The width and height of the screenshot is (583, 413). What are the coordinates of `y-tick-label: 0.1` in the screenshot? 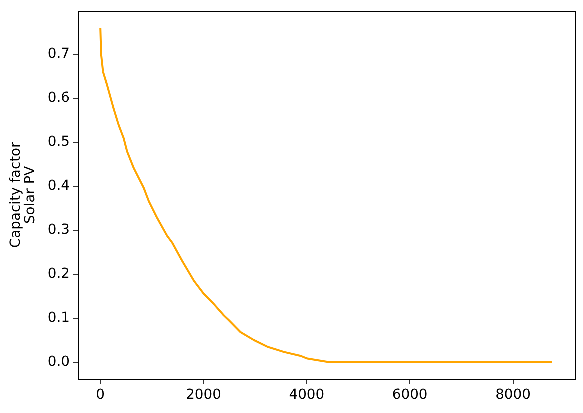 It's located at (59, 318).